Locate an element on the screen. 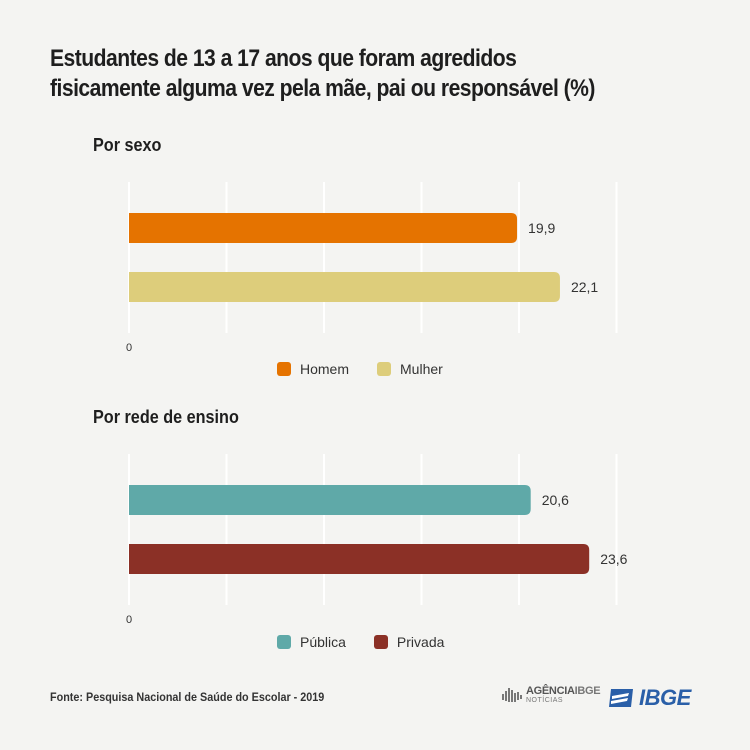 Image resolution: width=750 pixels, height=750 pixels. legend-swatch-homem is located at coordinates (284, 369).